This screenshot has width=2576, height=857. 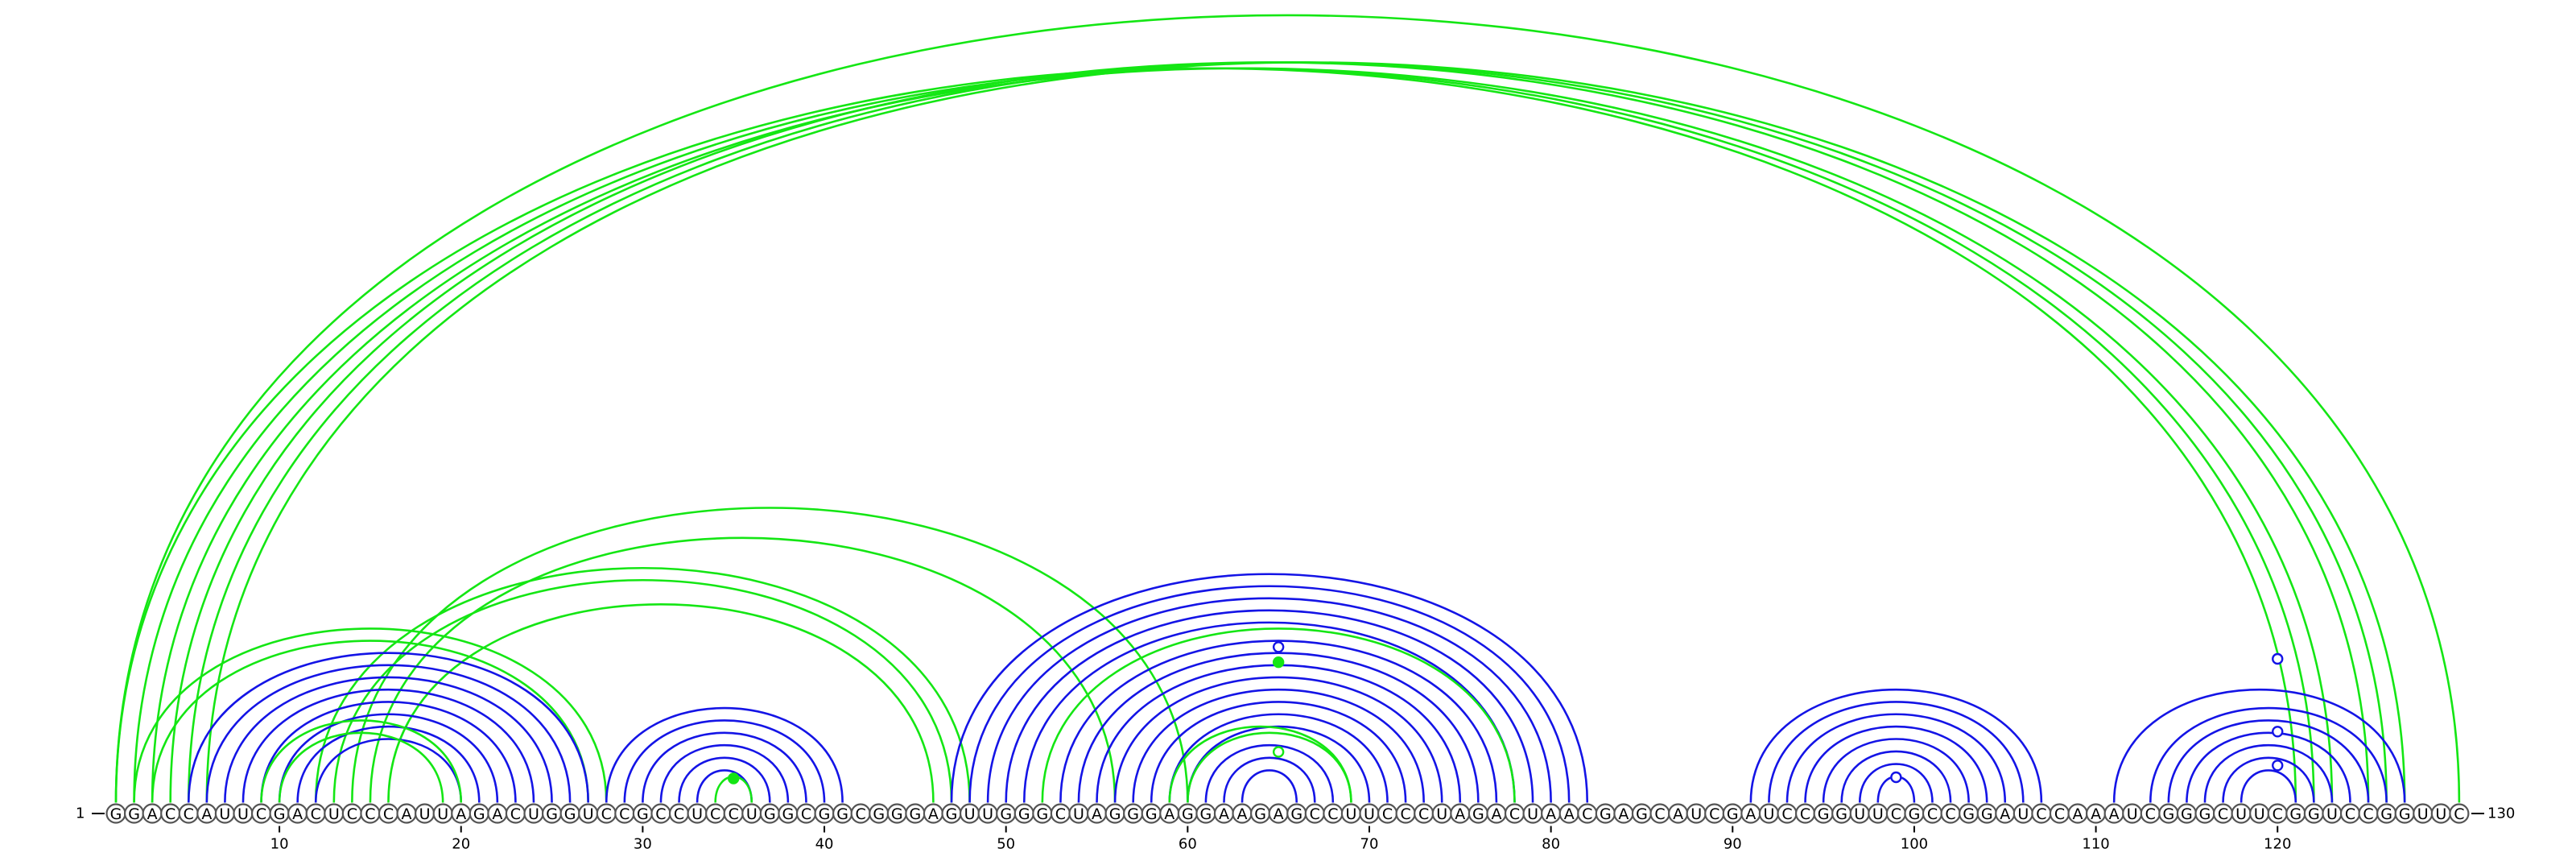 What do you see at coordinates (2168, 813) in the screenshot?
I see `nucleotide-114: G` at bounding box center [2168, 813].